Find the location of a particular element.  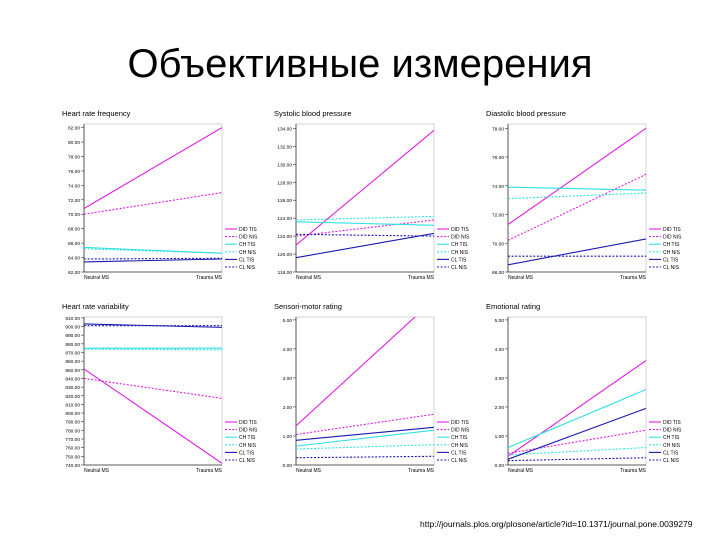

series-line-cl-nis is located at coordinates (365, 457).